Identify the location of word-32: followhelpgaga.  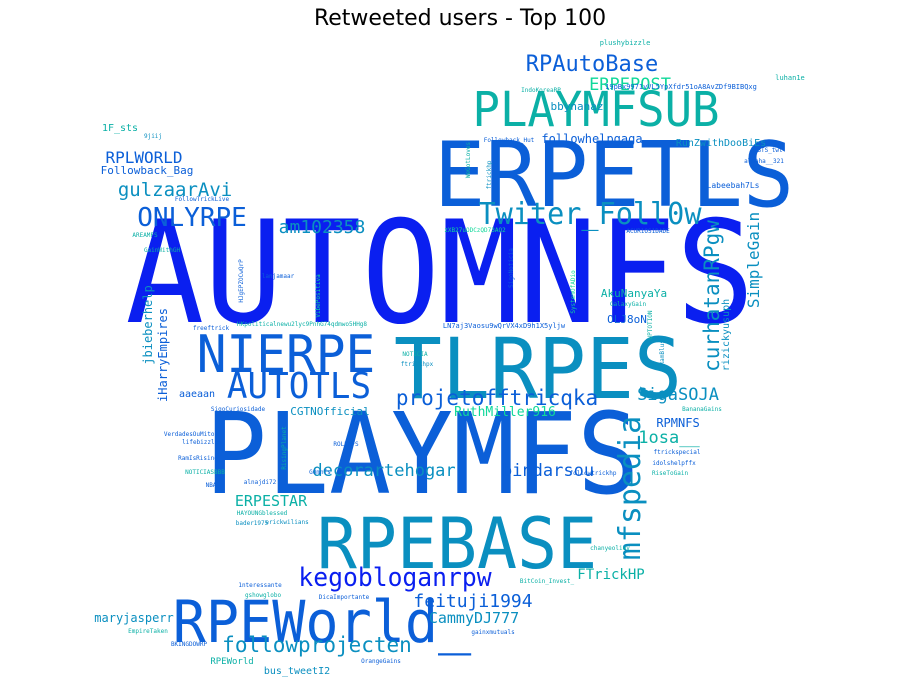
(591, 139).